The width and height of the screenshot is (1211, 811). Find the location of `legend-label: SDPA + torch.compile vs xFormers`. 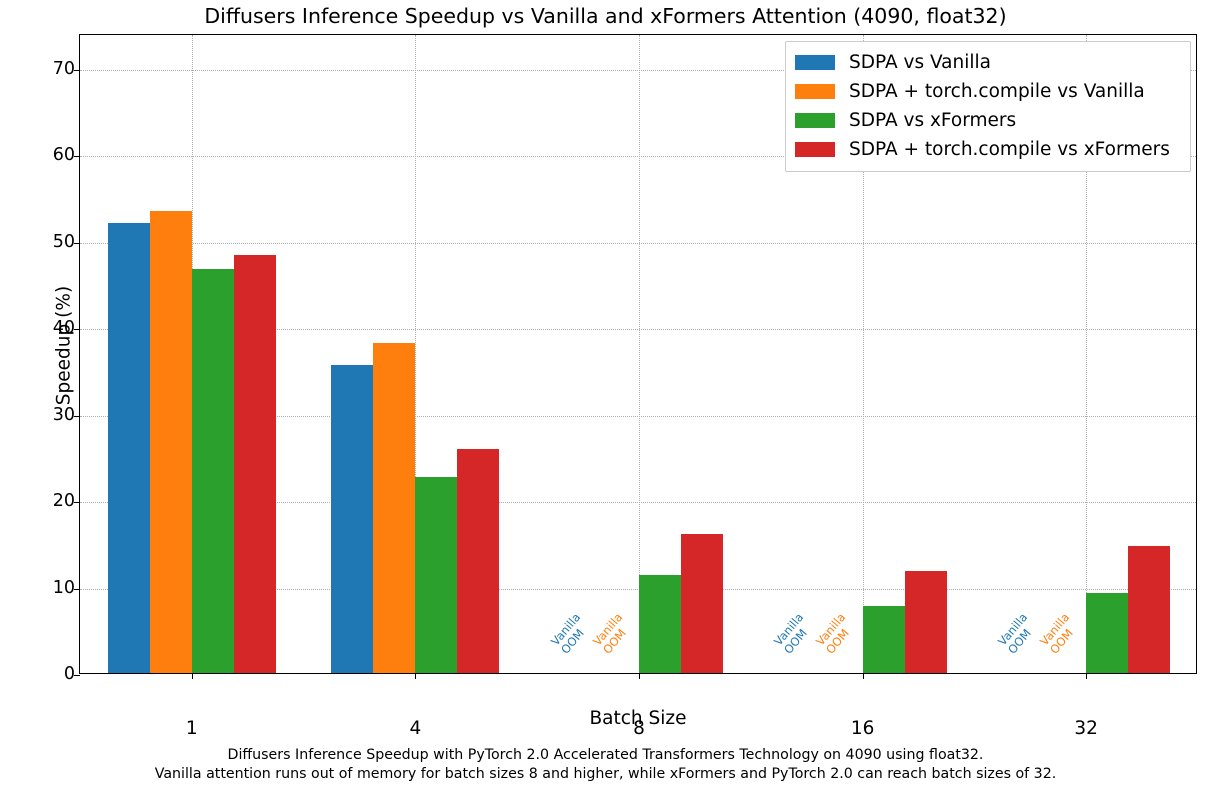

legend-label: SDPA + torch.compile vs xFormers is located at coordinates (1009, 149).